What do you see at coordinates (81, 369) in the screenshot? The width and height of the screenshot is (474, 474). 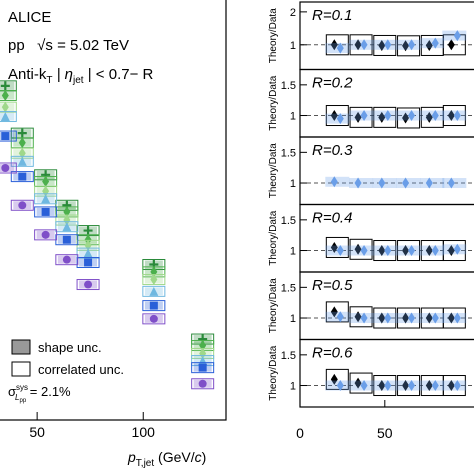 I see `legend-label: correlated unc.` at bounding box center [81, 369].